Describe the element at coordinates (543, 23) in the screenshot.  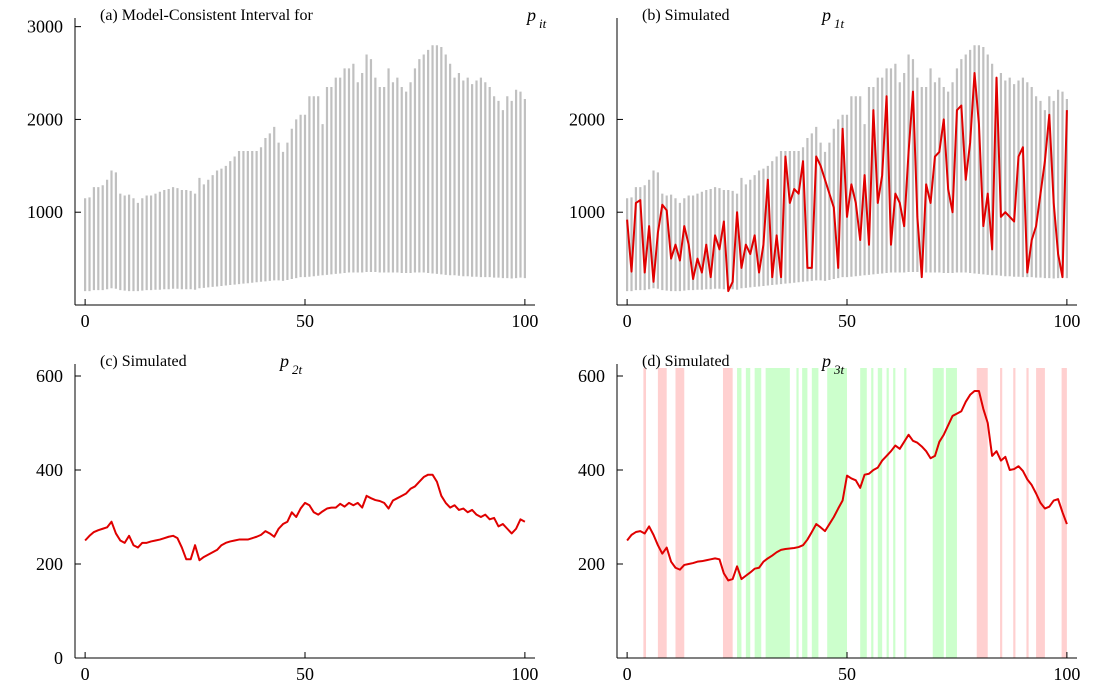
I see `title-subscript: it` at that location.